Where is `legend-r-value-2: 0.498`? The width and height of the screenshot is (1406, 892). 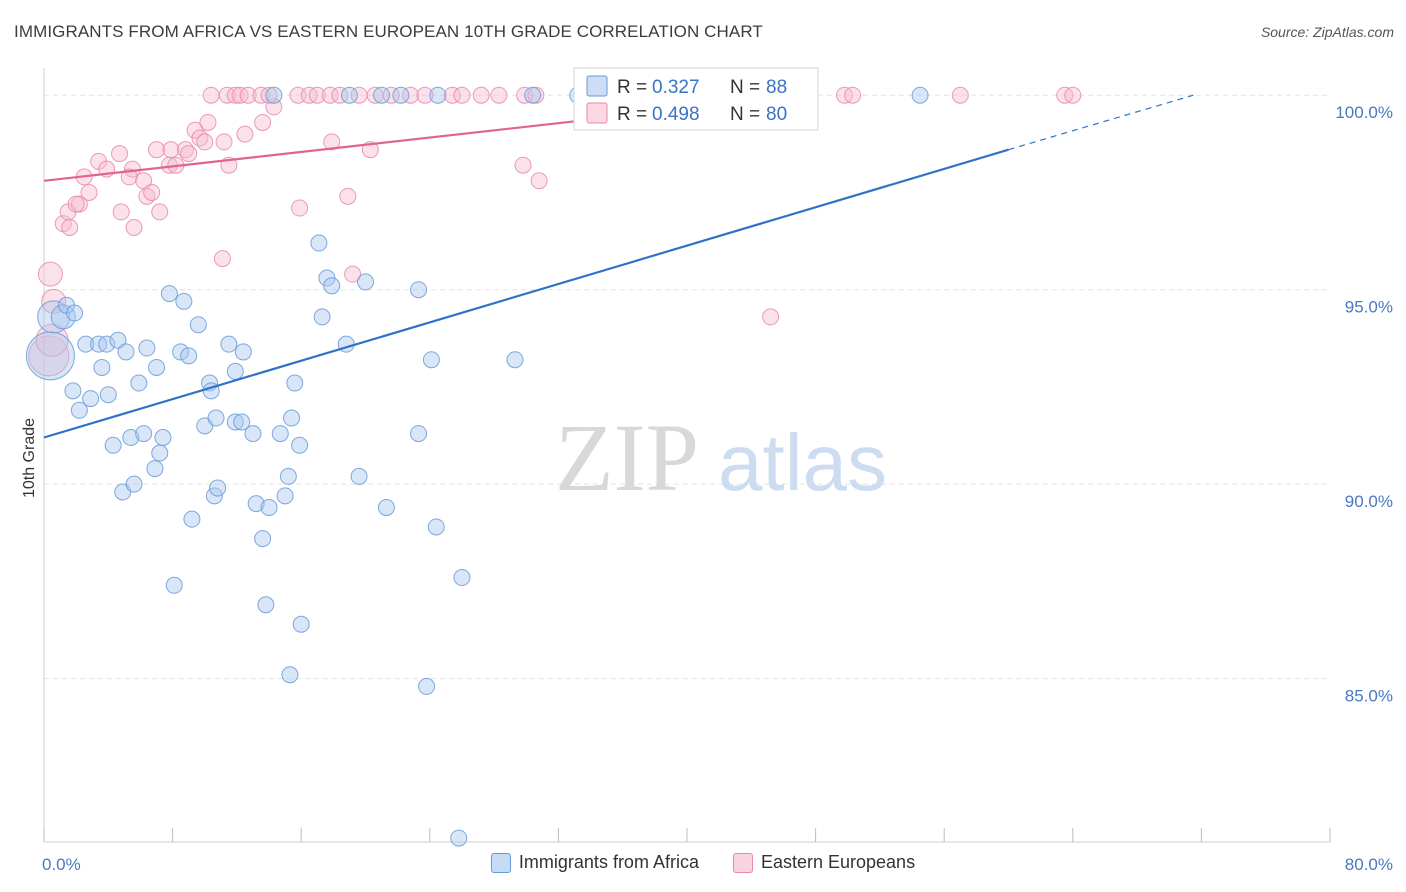 legend-r-value-2: 0.498 is located at coordinates (676, 114).